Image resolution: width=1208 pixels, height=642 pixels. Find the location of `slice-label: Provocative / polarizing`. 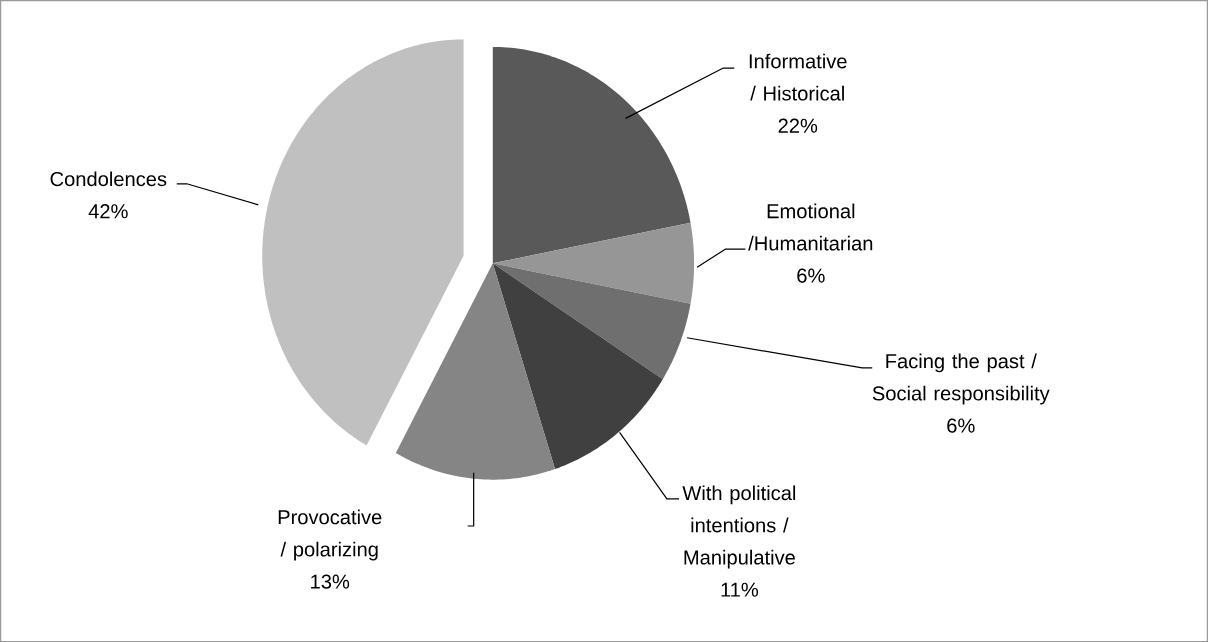

slice-label: Provocative / polarizing is located at coordinates (330, 535).